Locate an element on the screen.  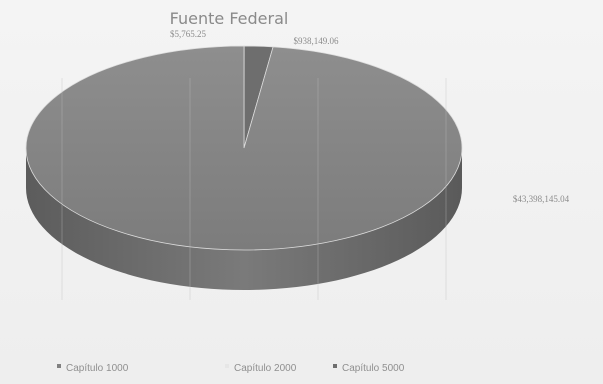
chart-title: Fuente Federal is located at coordinates (229, 18).